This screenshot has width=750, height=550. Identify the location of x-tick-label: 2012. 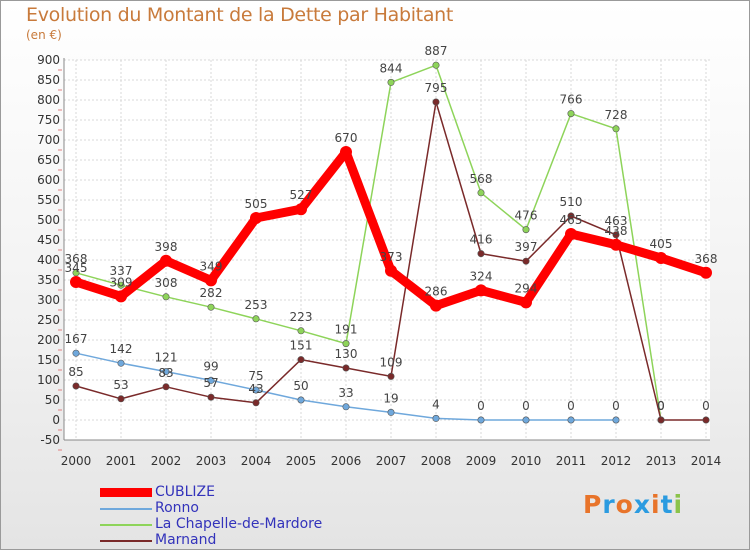
(616, 461).